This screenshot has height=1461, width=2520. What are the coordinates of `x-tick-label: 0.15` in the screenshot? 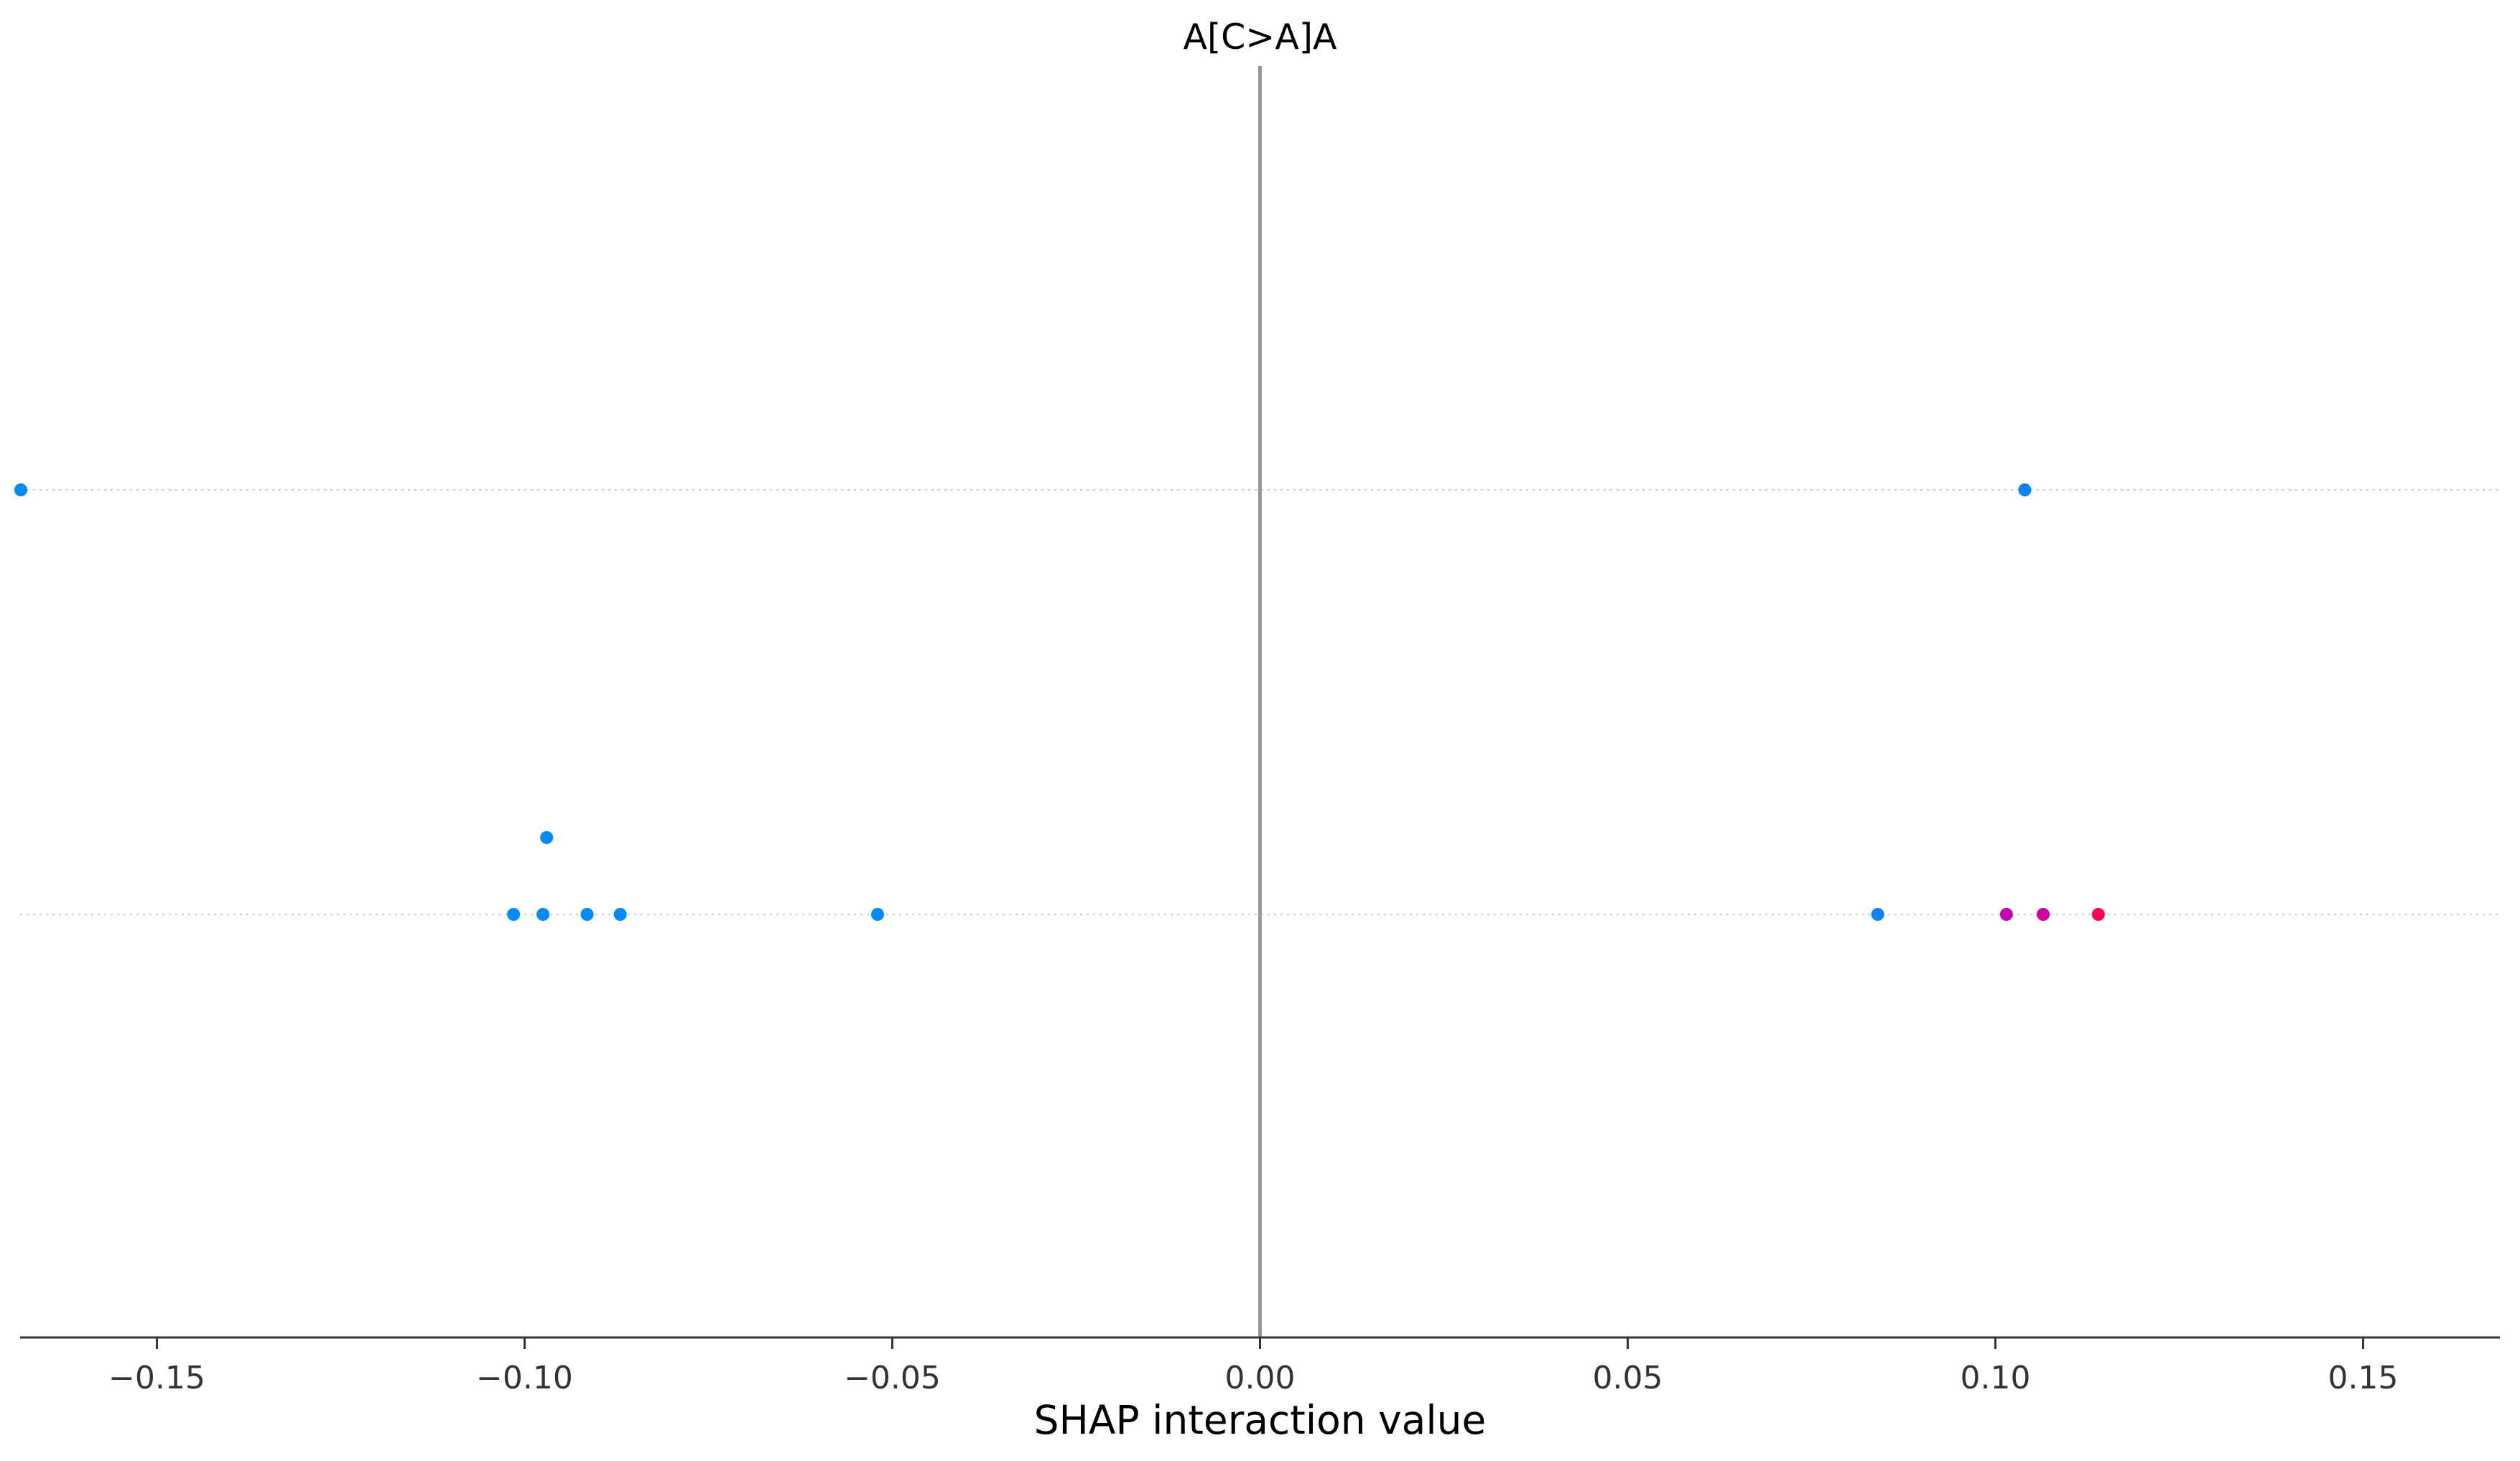 It's located at (2363, 1378).